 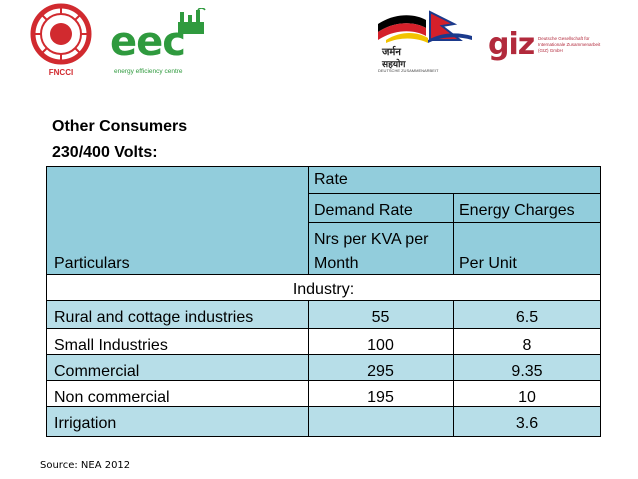 What do you see at coordinates (112, 397) in the screenshot?
I see `row-particulars: Non commercial` at bounding box center [112, 397].